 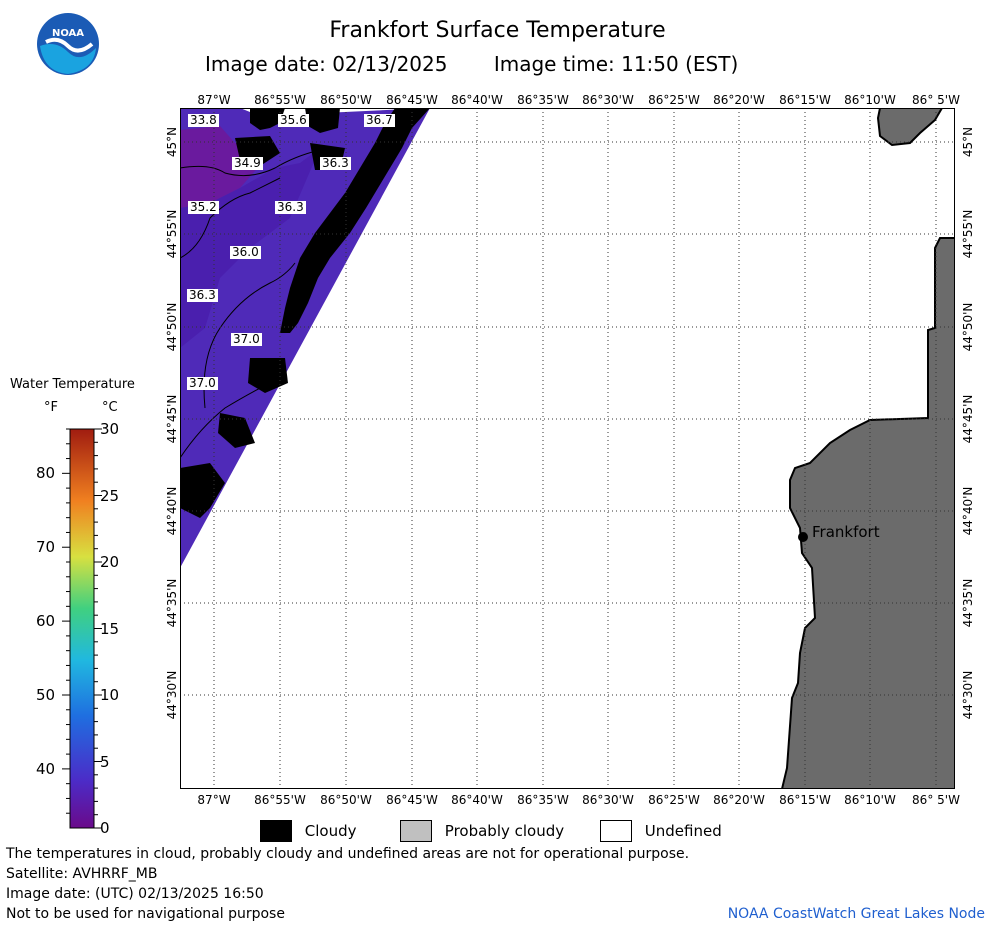 I want to click on map-title: Frankfort Surface Temperature, so click(x=497, y=30).